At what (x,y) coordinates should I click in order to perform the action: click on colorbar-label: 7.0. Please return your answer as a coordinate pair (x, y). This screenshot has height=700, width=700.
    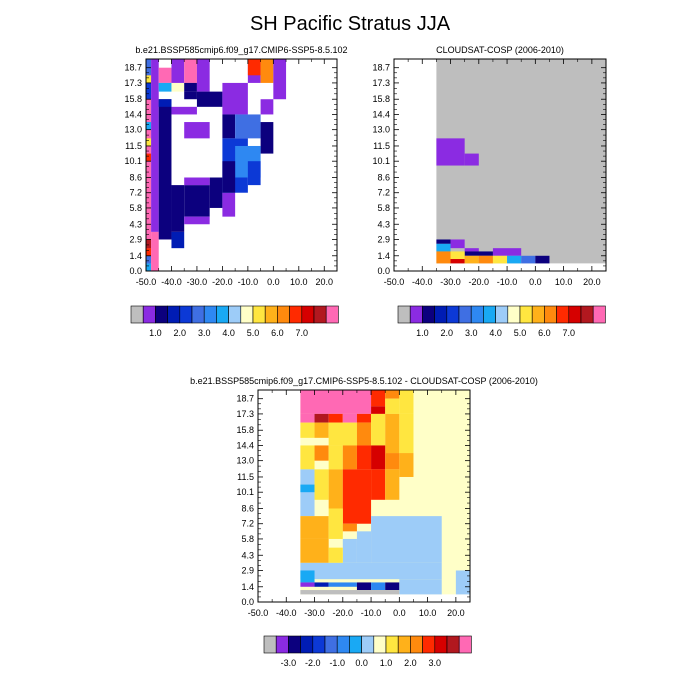
    Looking at the image, I should click on (569, 333).